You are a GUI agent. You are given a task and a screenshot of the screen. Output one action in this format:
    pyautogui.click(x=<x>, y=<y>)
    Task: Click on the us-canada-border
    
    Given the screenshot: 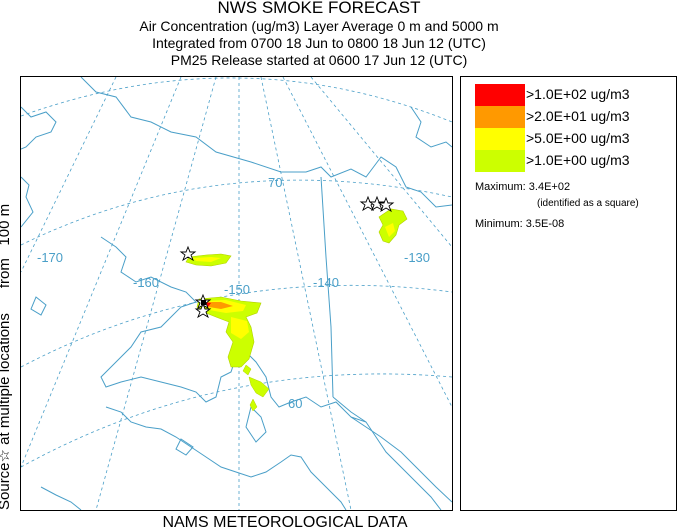 What is the action you would take?
    pyautogui.click(x=327, y=287)
    